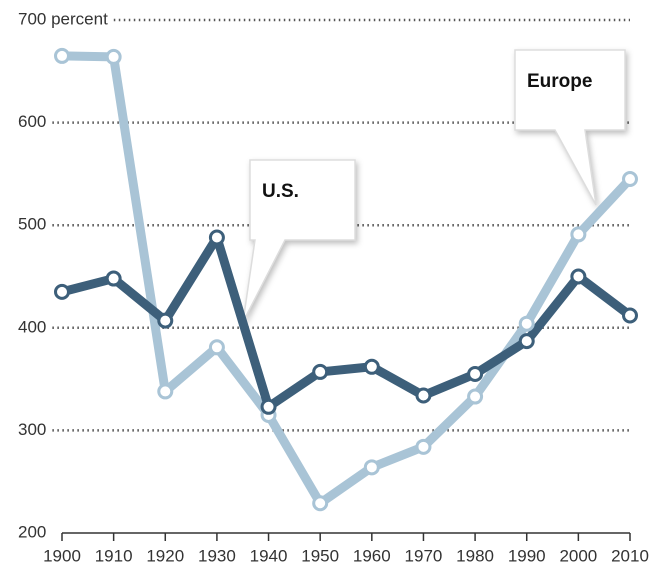  I want to click on x-tick-label: 1900, so click(62, 555).